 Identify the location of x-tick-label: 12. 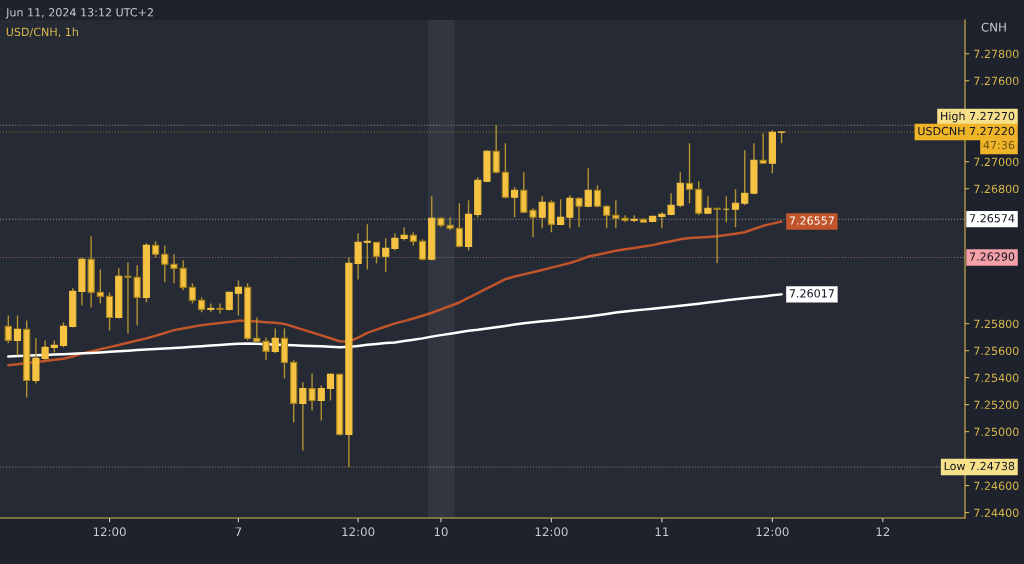
(883, 531).